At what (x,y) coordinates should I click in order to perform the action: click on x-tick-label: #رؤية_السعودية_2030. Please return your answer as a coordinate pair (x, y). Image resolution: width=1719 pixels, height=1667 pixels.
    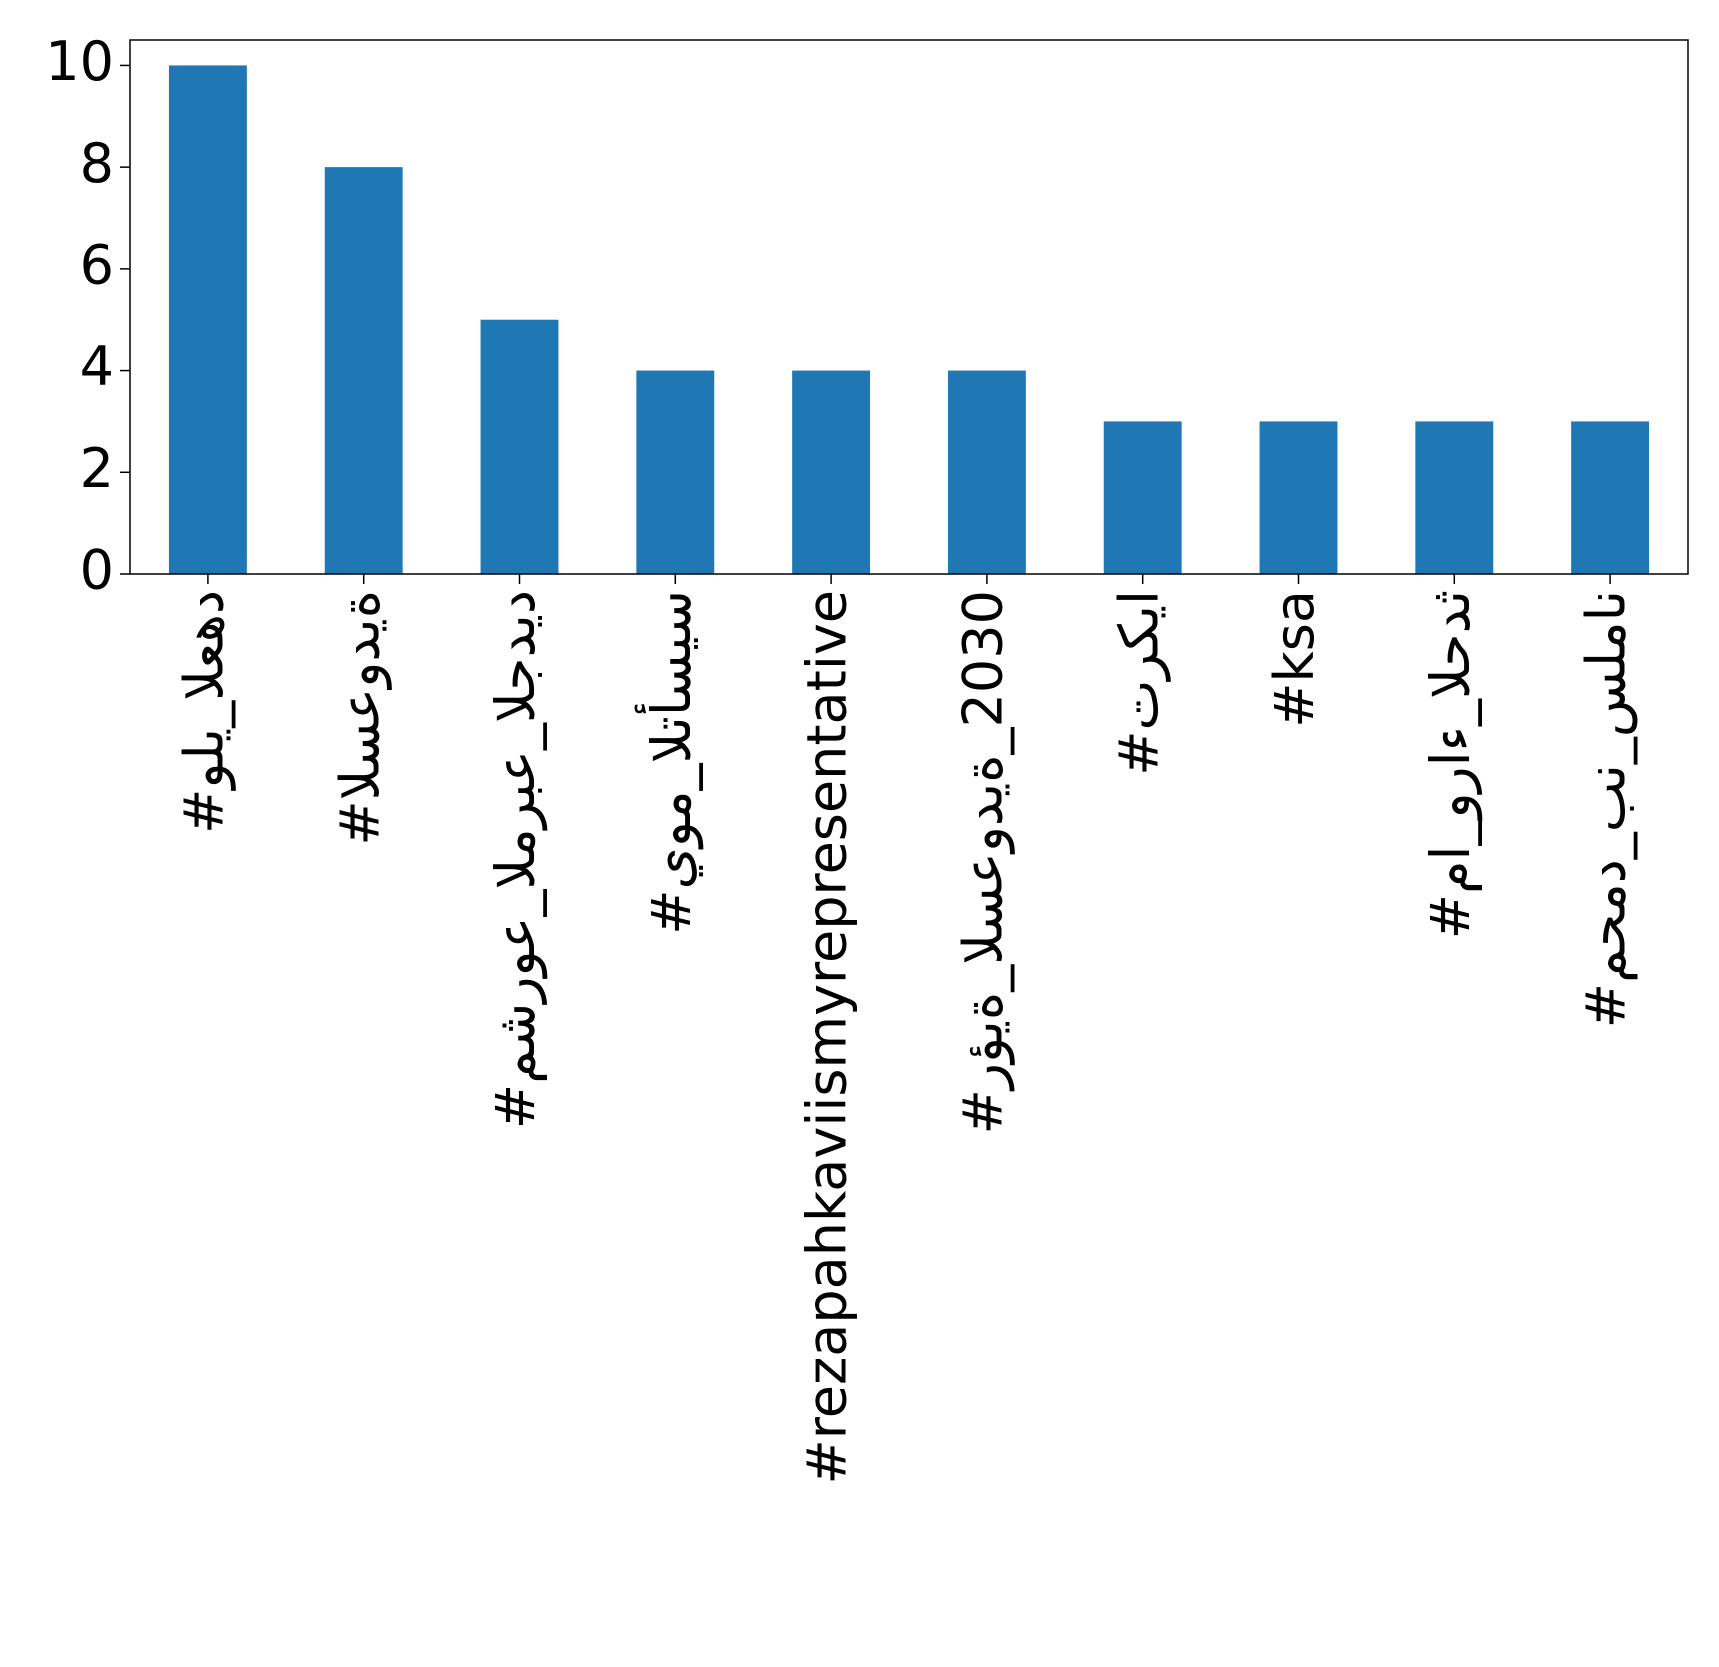
    Looking at the image, I should click on (983, 862).